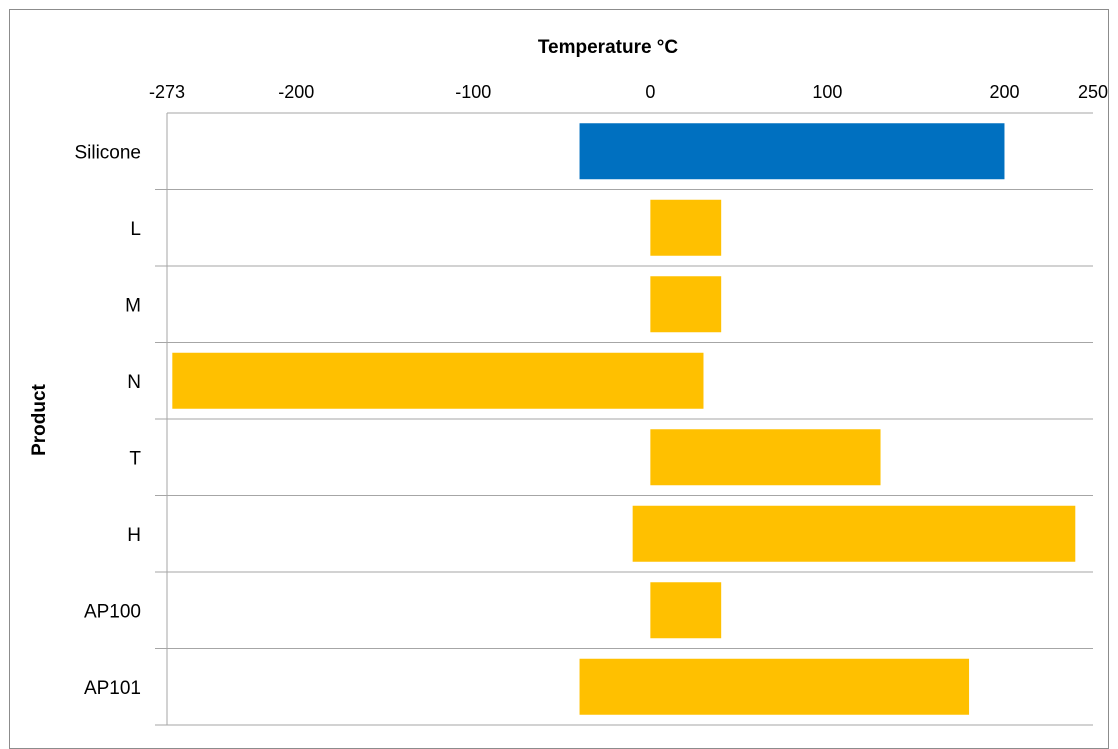 This screenshot has height=749, width=1118. Describe the element at coordinates (135, 458) in the screenshot. I see `category-label: T` at that location.